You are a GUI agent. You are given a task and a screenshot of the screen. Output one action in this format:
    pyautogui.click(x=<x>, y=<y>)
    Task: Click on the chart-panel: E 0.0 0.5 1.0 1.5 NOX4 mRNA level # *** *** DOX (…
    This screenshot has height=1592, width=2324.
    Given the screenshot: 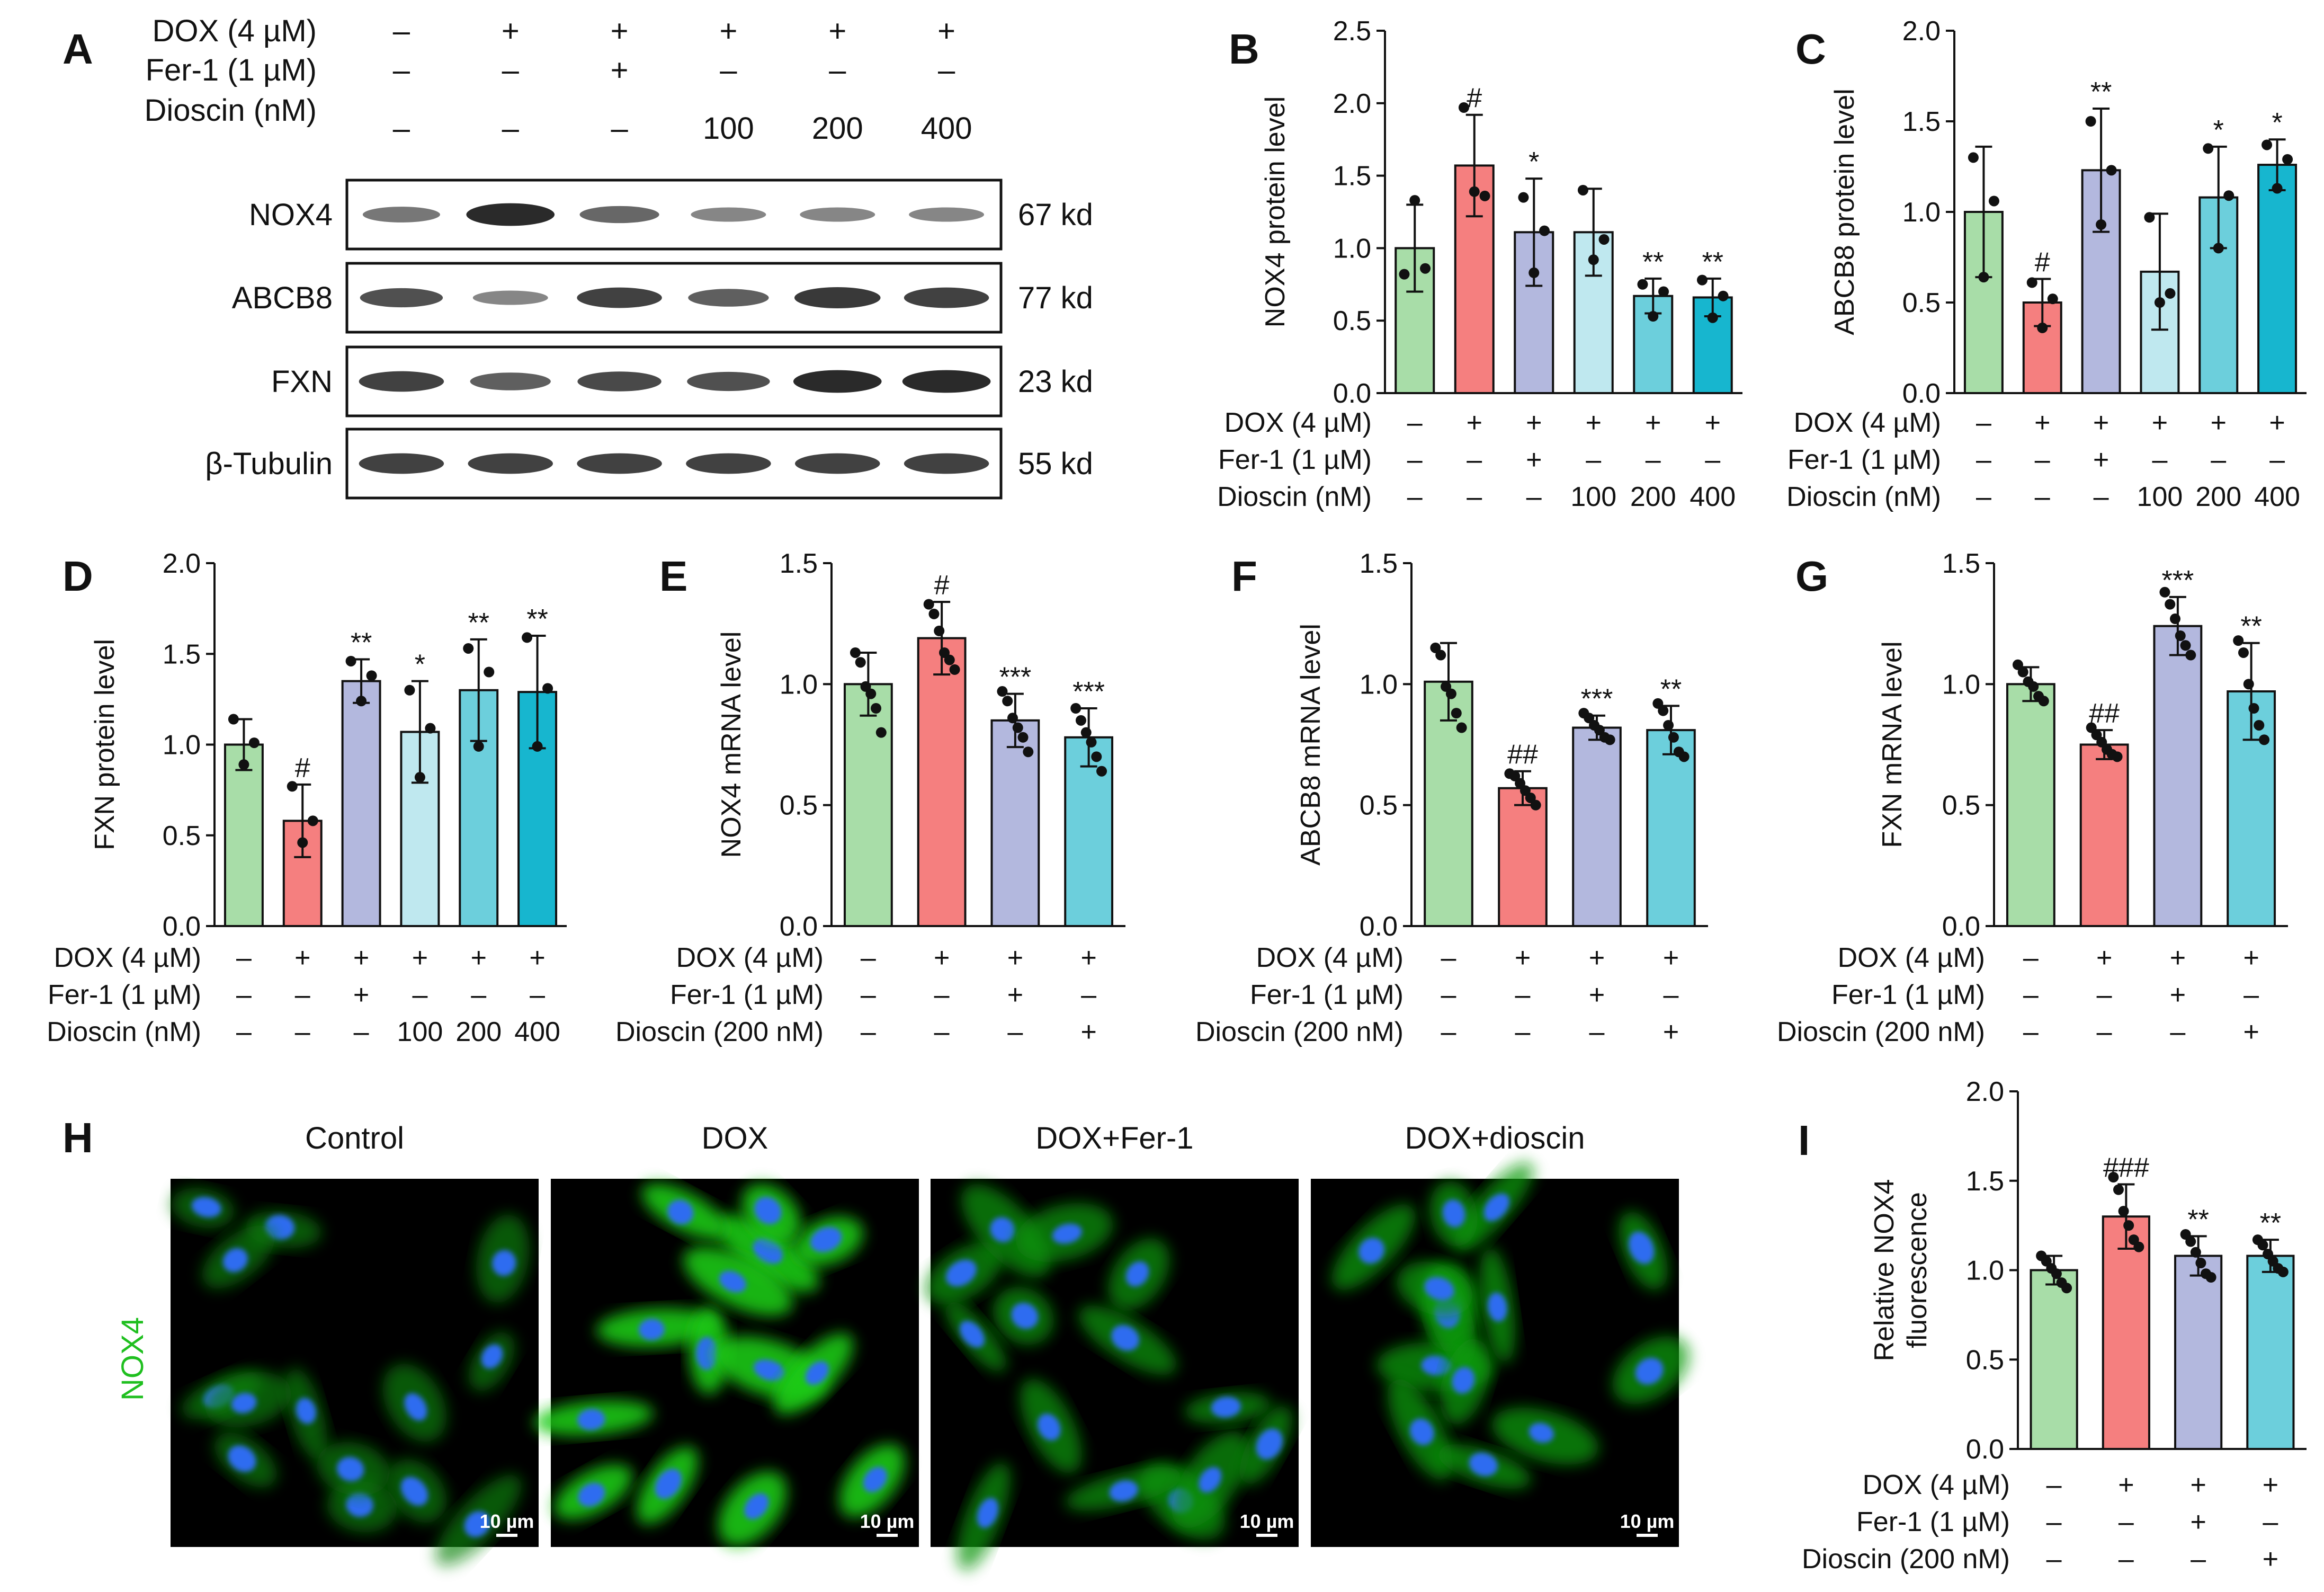 What is the action you would take?
    pyautogui.click(x=870, y=798)
    